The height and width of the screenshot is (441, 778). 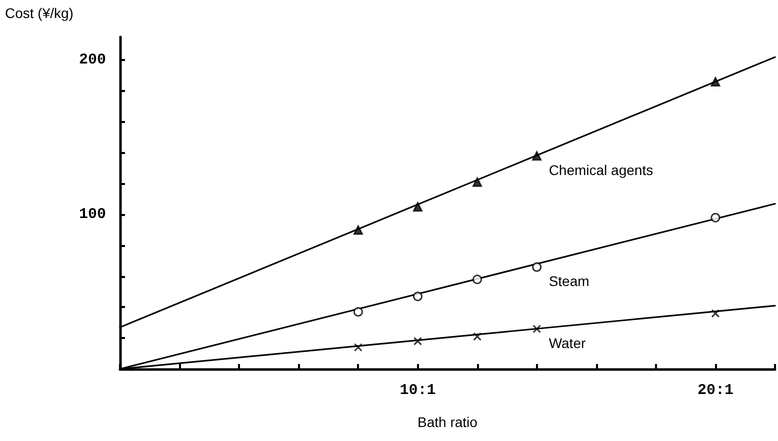 What do you see at coordinates (567, 342) in the screenshot?
I see `series-label: Water` at bounding box center [567, 342].